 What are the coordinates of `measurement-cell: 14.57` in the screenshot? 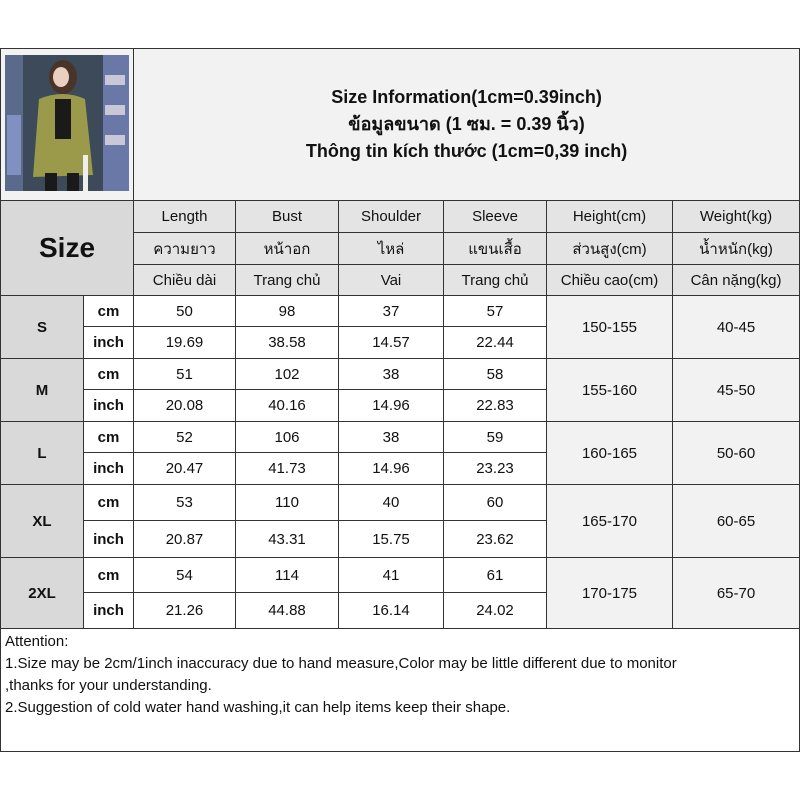 It's located at (391, 342).